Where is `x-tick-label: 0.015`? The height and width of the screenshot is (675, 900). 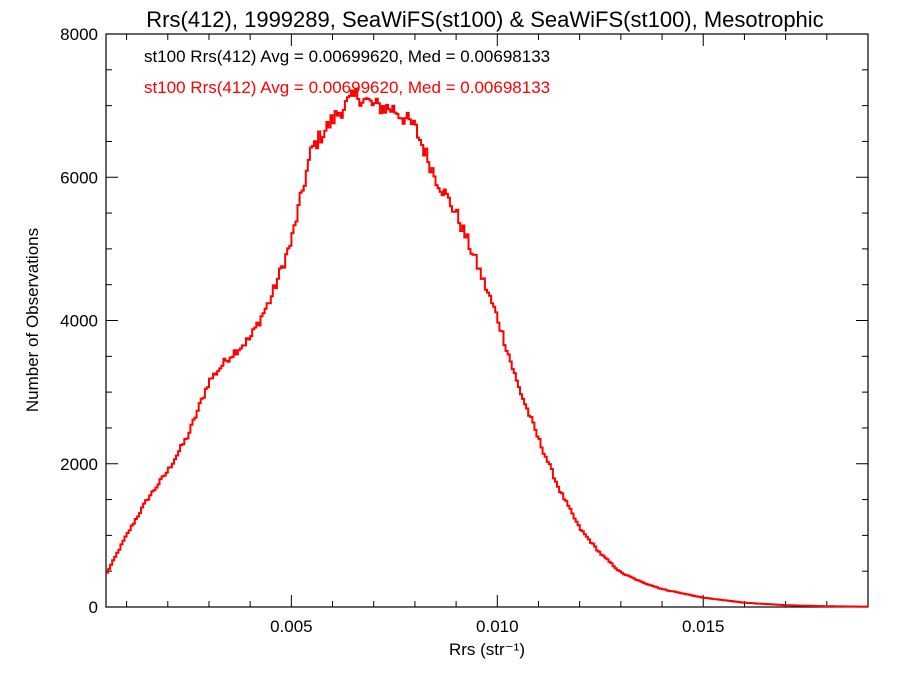 x-tick-label: 0.015 is located at coordinates (703, 626).